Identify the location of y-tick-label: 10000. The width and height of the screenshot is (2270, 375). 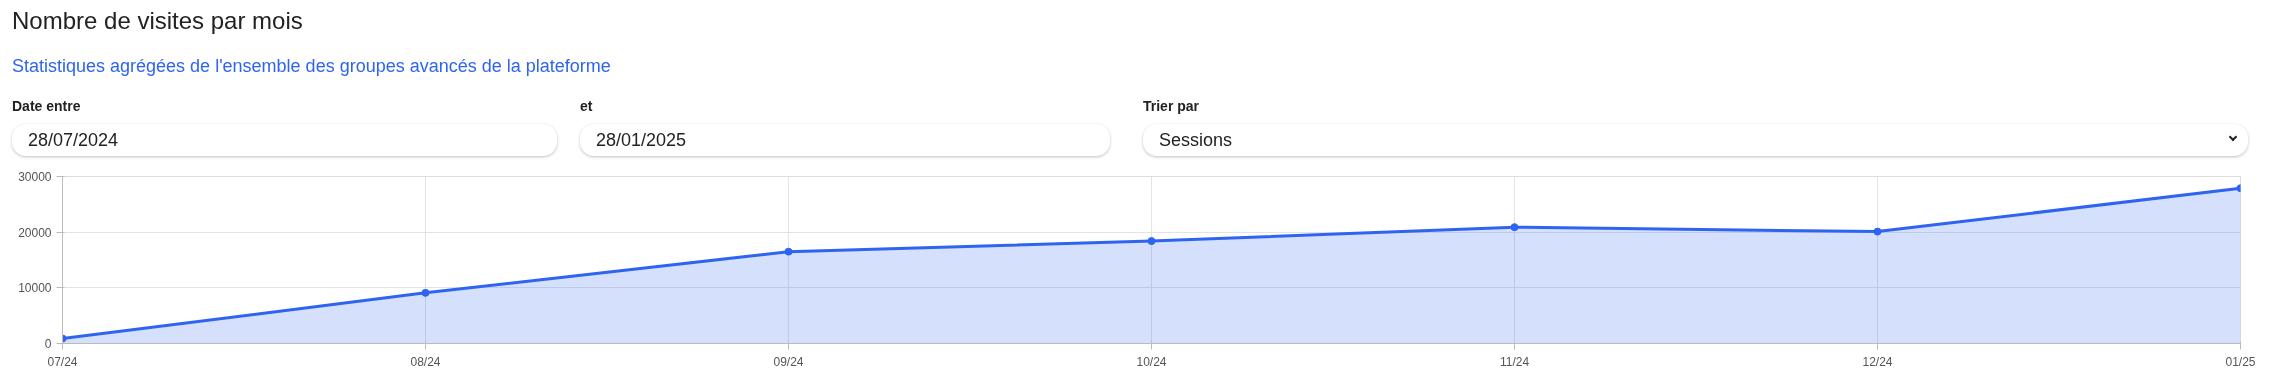
(35, 288).